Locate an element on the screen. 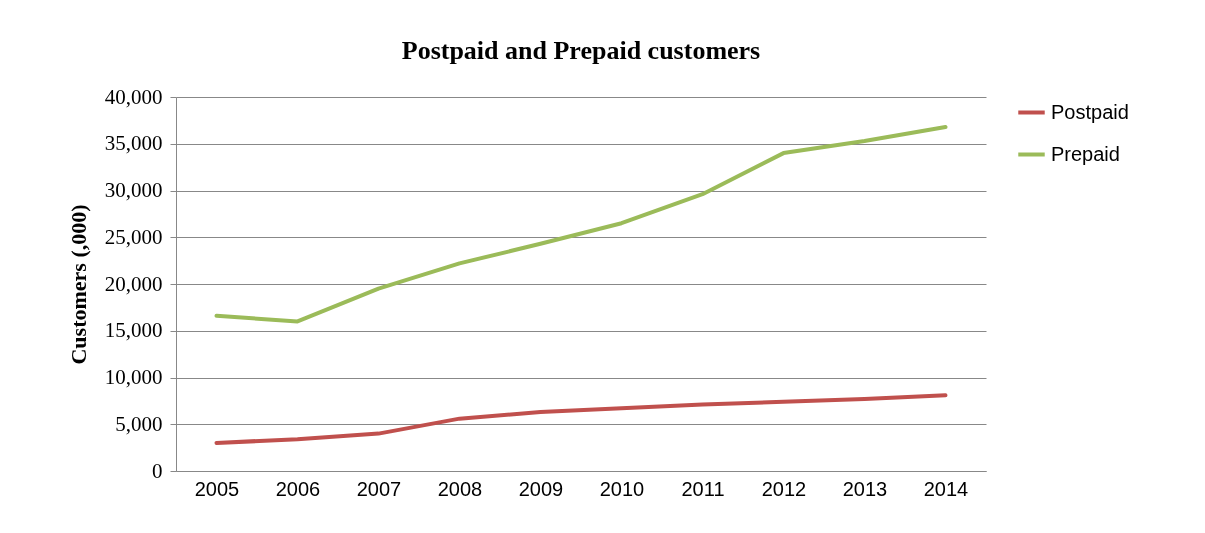  y-tick-label: 5,000 is located at coordinates (139, 423).